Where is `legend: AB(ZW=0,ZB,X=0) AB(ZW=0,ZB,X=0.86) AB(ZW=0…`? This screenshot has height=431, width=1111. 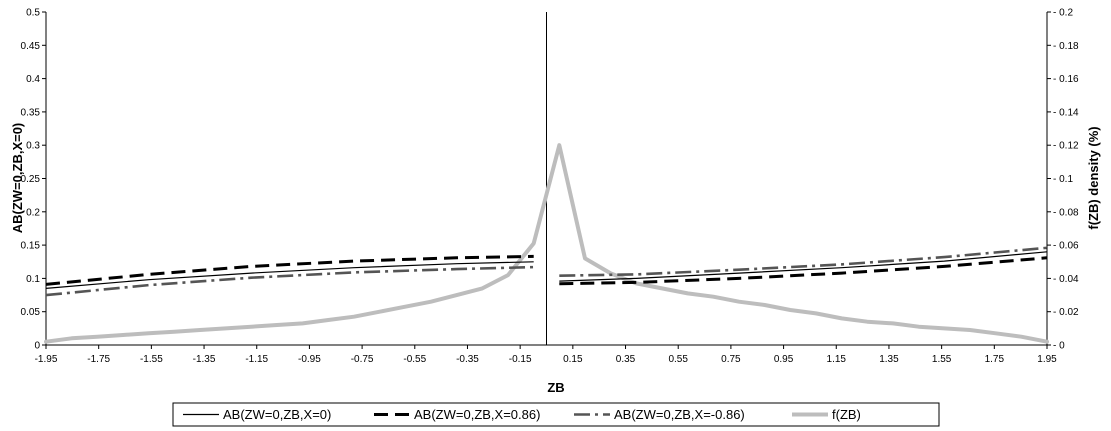
legend: AB(ZW=0,ZB,X=0) AB(ZW=0,ZB,X=0.86) AB(ZW=0… is located at coordinates (556, 414).